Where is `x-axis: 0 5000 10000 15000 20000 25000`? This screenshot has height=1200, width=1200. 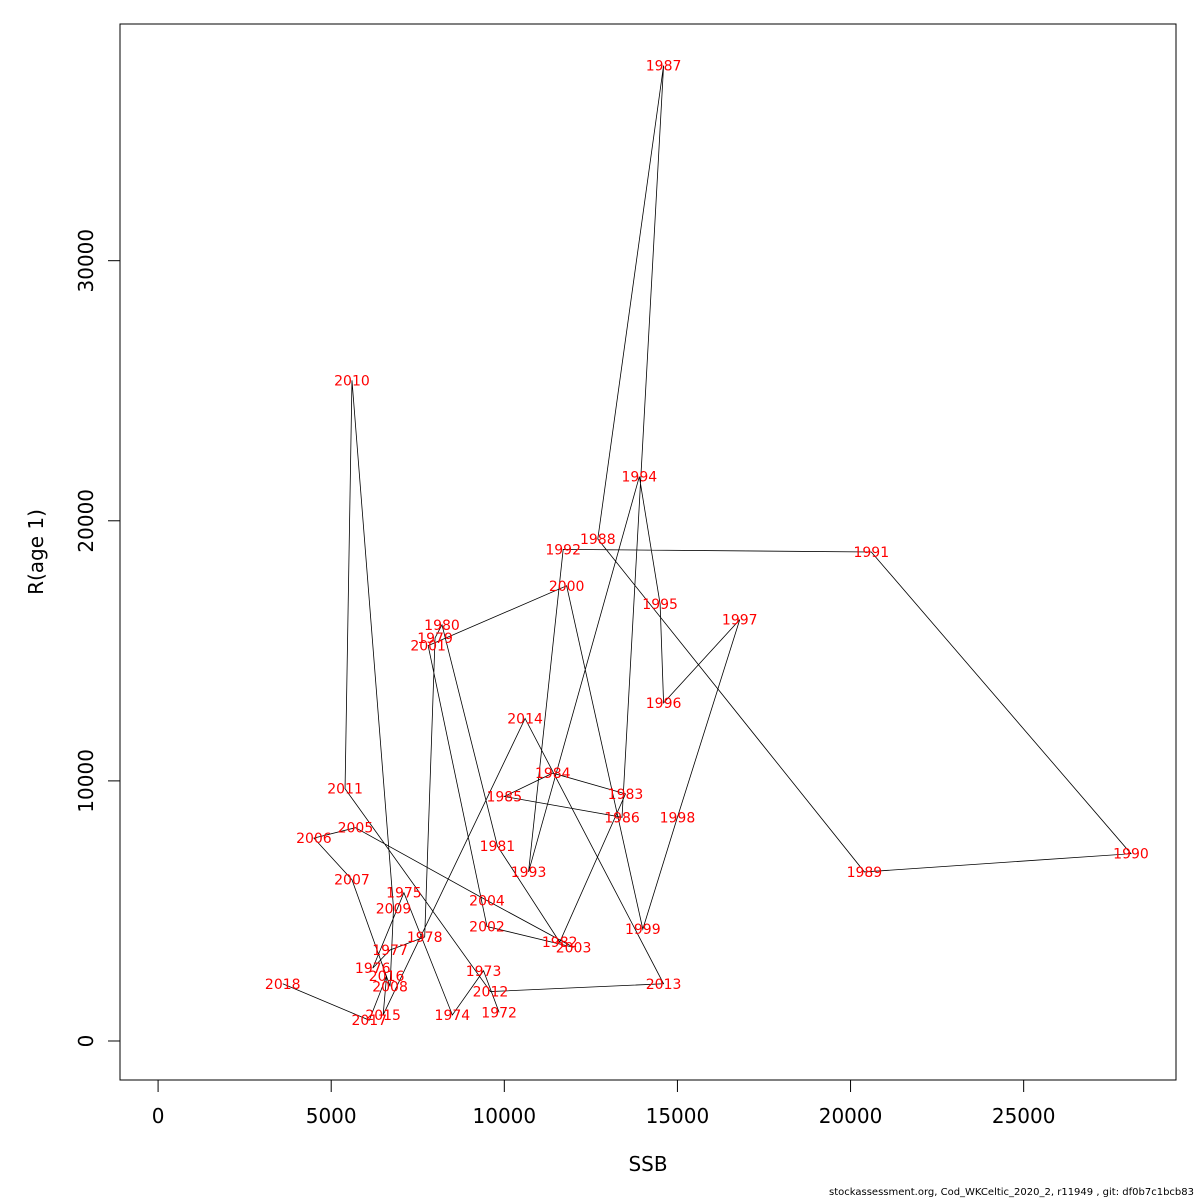 x-axis: 0 5000 10000 15000 20000 25000 is located at coordinates (604, 1103).